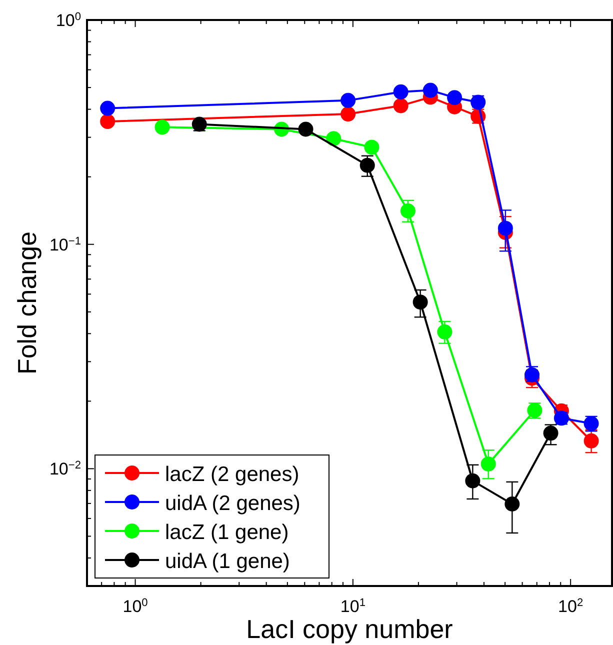  What do you see at coordinates (68, 20) in the screenshot?
I see `y-tick-label: 10$^{0}$` at bounding box center [68, 20].